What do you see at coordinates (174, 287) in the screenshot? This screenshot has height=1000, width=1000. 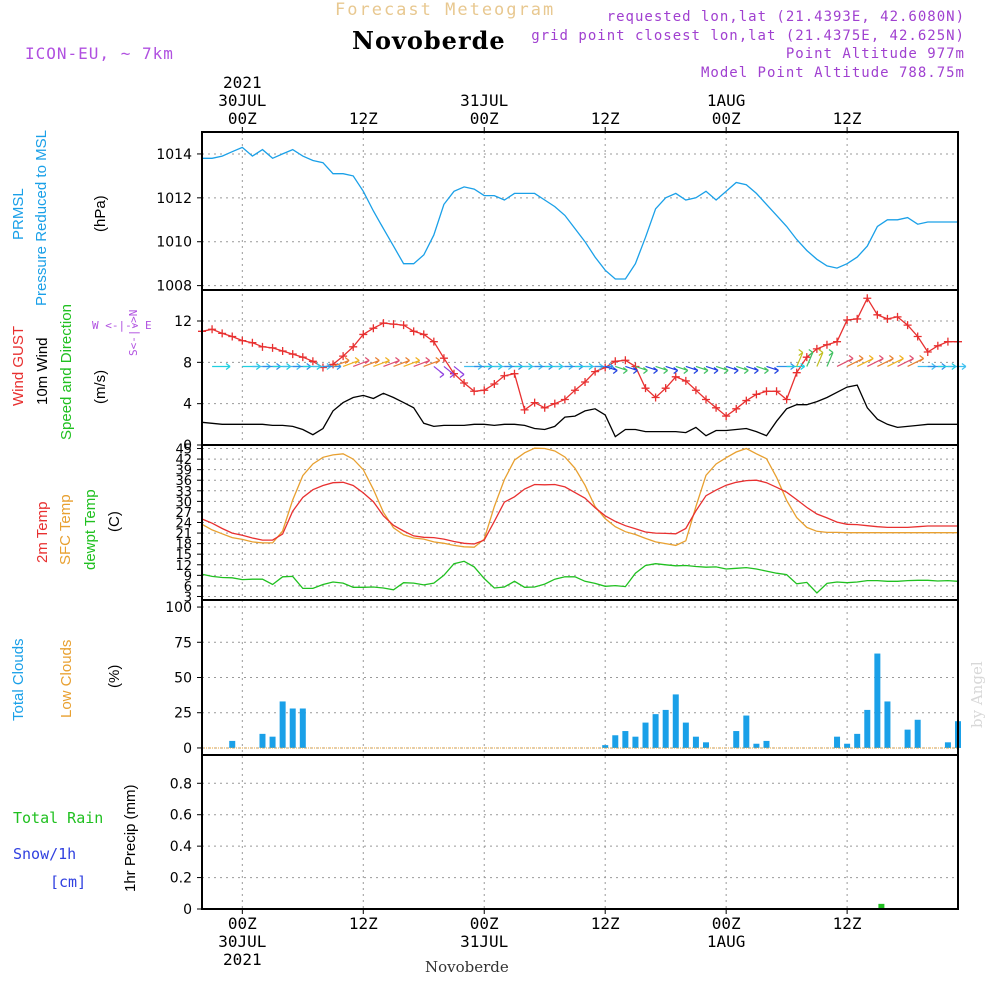 I see `pressure-tick-label-0: 1008` at bounding box center [174, 287].